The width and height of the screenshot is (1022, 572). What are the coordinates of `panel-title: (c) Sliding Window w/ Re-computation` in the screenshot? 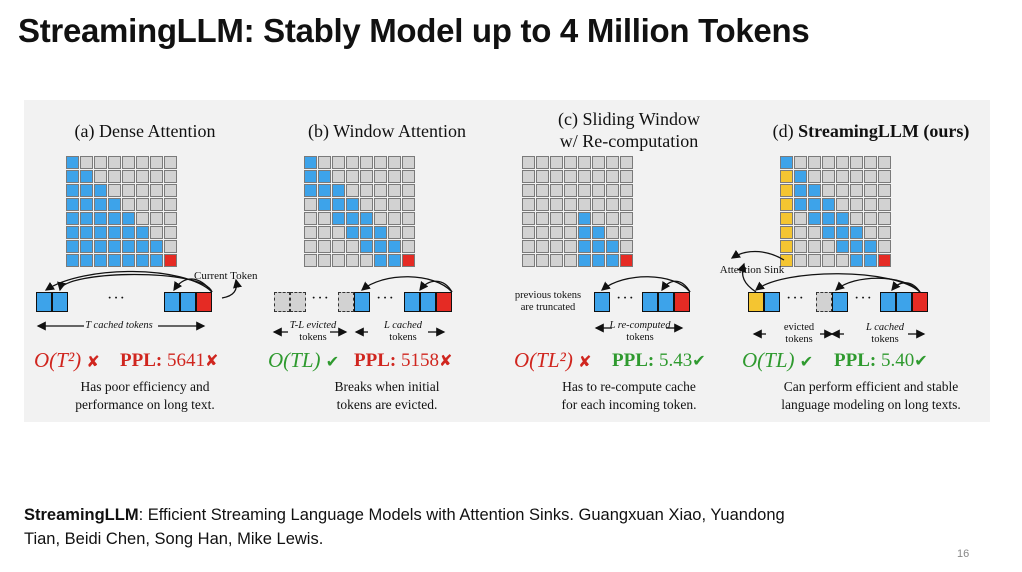 It's located at (629, 130).